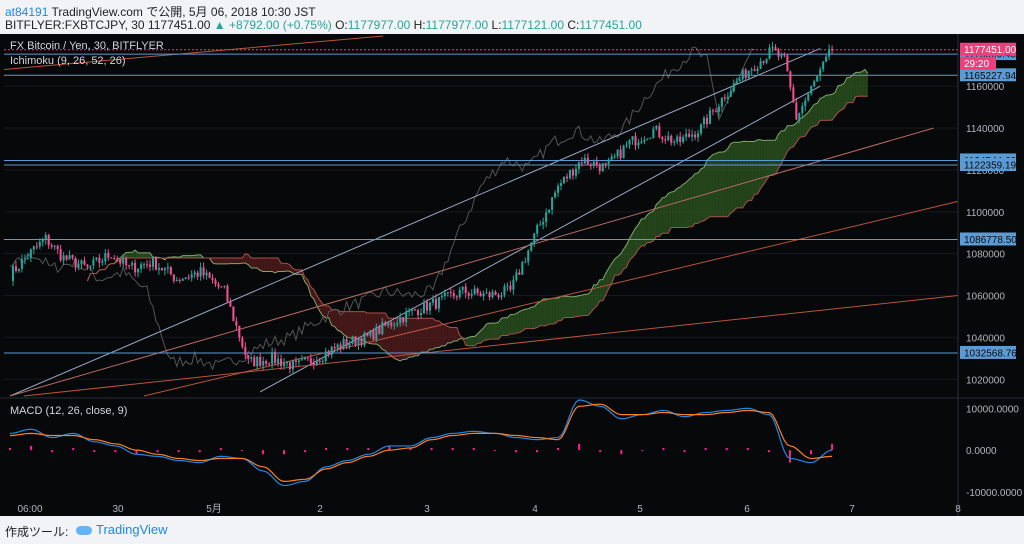  I want to click on high-value: 1177977.00, so click(457, 25).